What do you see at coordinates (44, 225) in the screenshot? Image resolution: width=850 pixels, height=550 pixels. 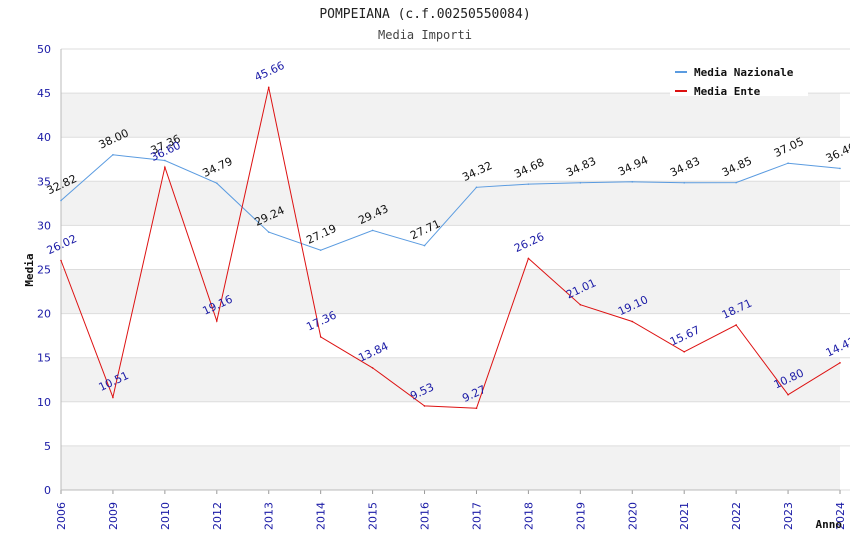 I see `y-tick-label: 30` at bounding box center [44, 225].